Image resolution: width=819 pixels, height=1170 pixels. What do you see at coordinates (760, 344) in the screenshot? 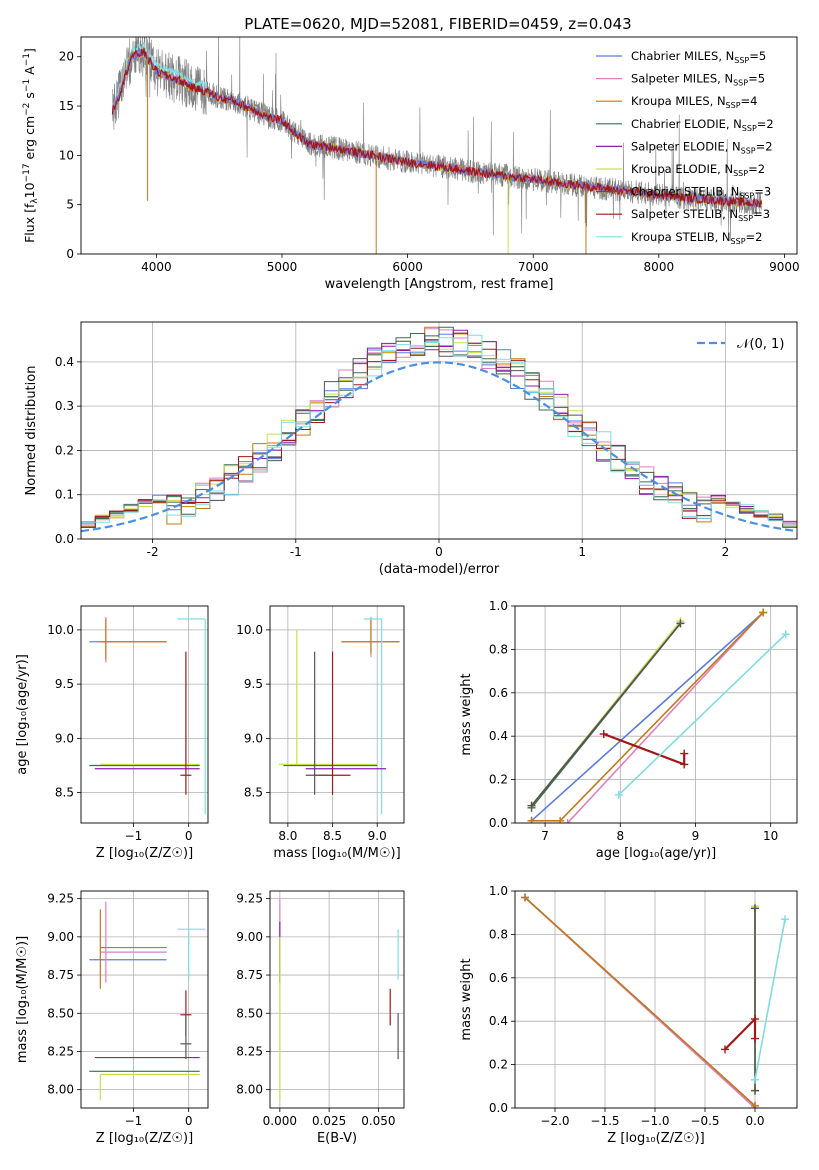
I see `legend-label: 𝒩(0, 1)` at bounding box center [760, 344].